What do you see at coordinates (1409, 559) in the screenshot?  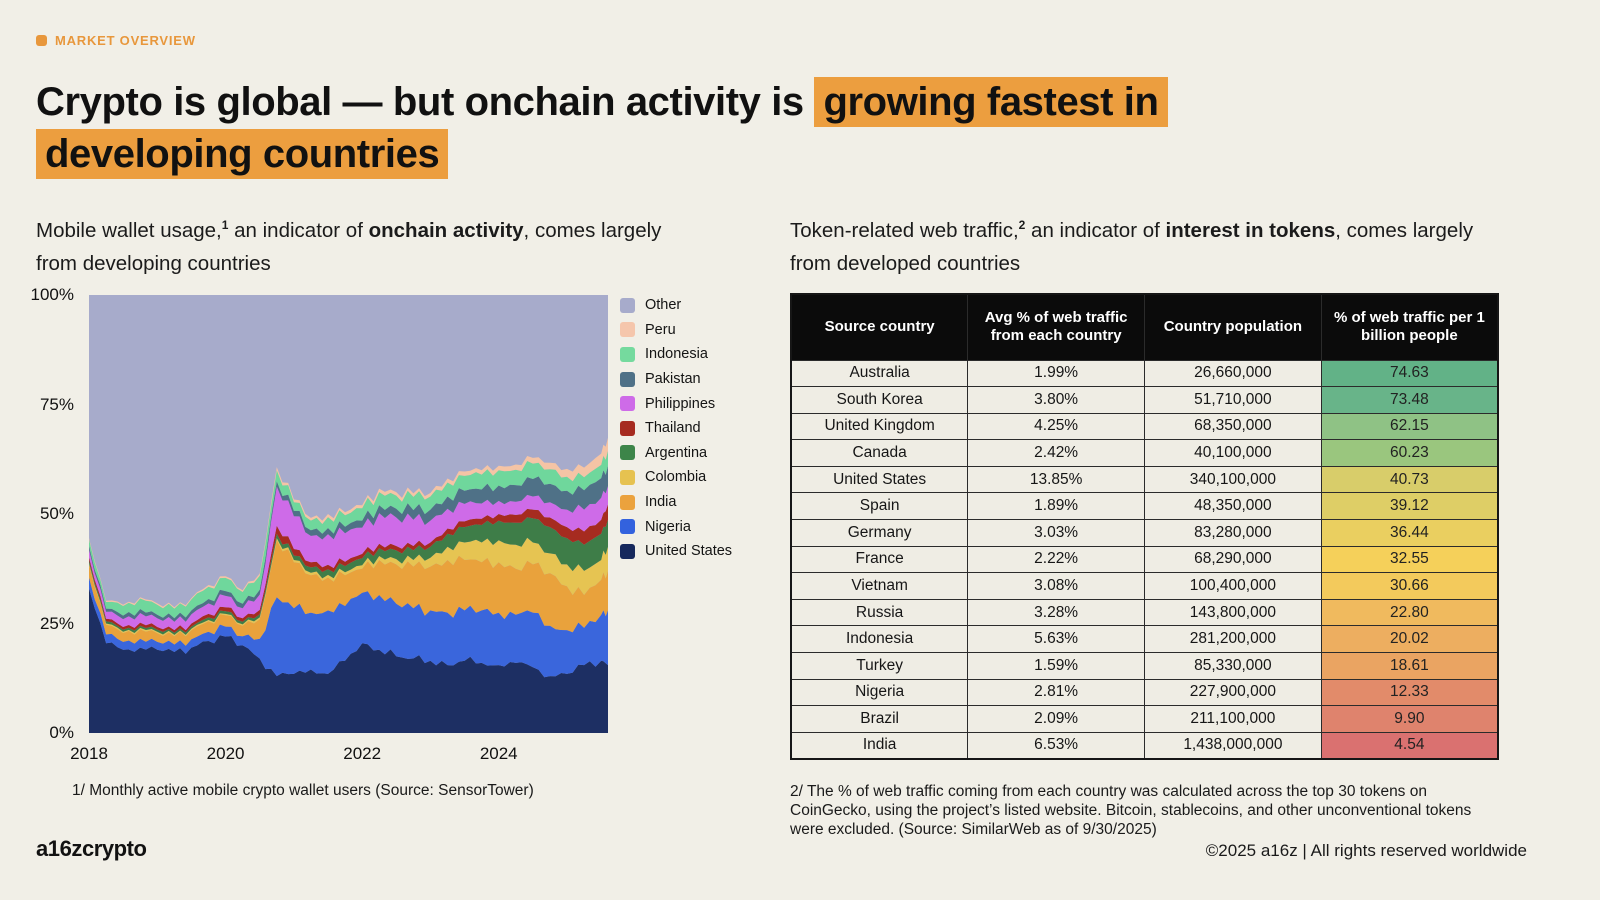 I see `cell-score: 32.55` at bounding box center [1409, 559].